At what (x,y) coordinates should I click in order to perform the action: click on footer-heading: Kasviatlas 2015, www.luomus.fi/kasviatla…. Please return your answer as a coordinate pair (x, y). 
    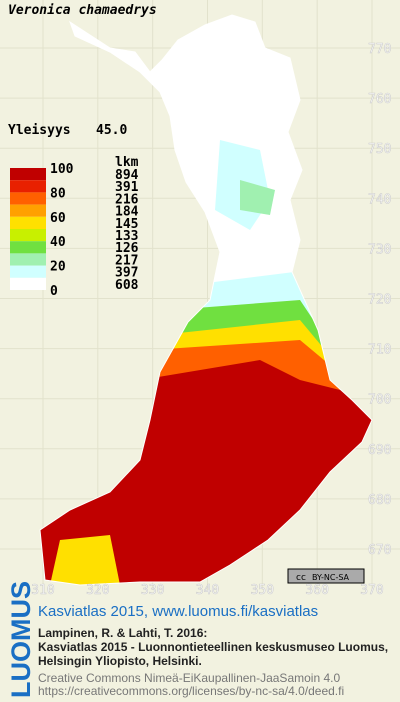
    Looking at the image, I should click on (178, 611).